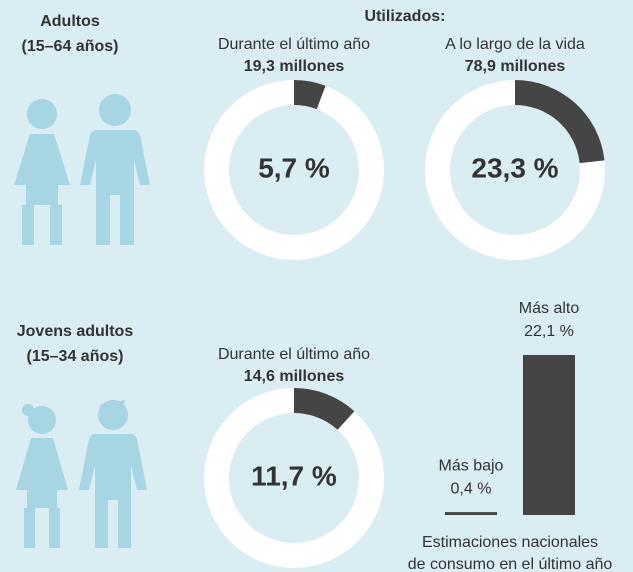  Describe the element at coordinates (405, 16) in the screenshot. I see `heading: Utilizados:` at that location.